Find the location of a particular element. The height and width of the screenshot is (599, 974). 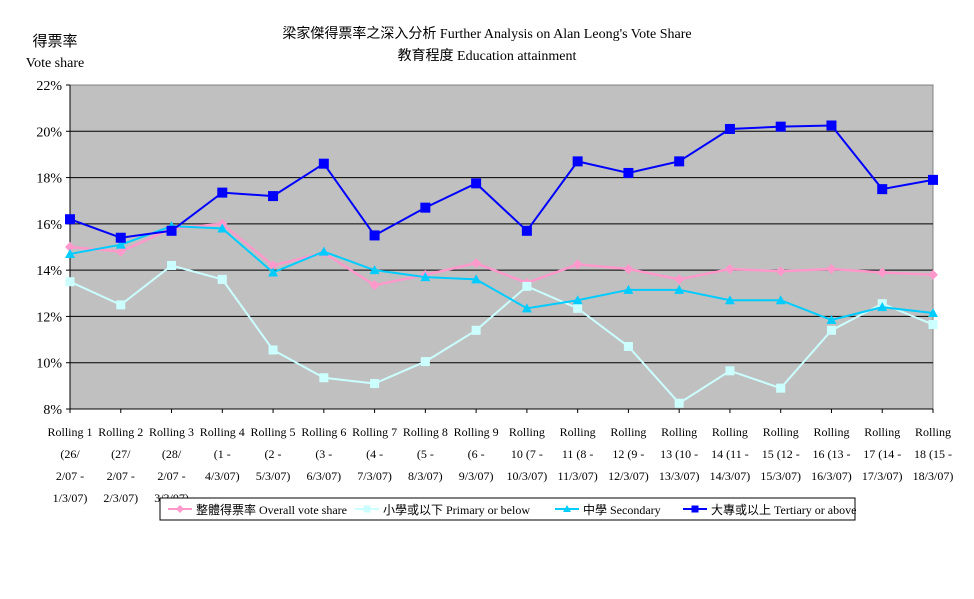

x-tick-label: Rolling 12 (9 - 12/3/07) is located at coordinates (628, 454).